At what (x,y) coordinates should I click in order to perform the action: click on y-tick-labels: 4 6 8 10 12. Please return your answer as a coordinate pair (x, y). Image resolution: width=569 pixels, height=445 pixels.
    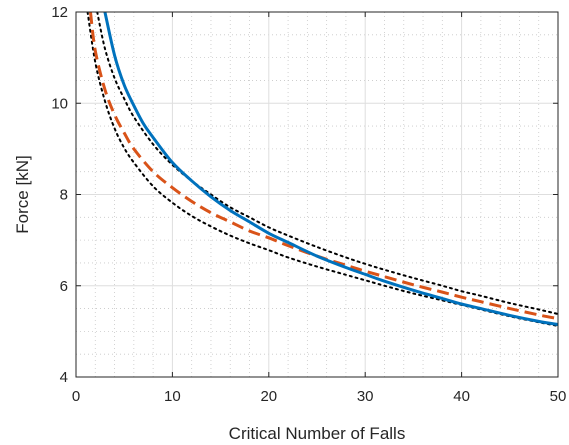
    Looking at the image, I should click on (59, 195).